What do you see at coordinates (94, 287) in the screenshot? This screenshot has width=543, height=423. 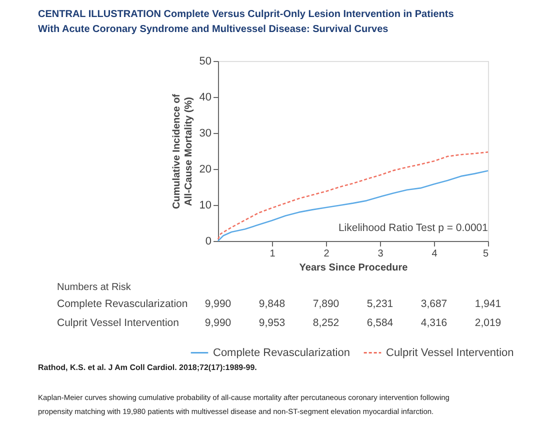 I see `text: Numbers at Risk` at bounding box center [94, 287].